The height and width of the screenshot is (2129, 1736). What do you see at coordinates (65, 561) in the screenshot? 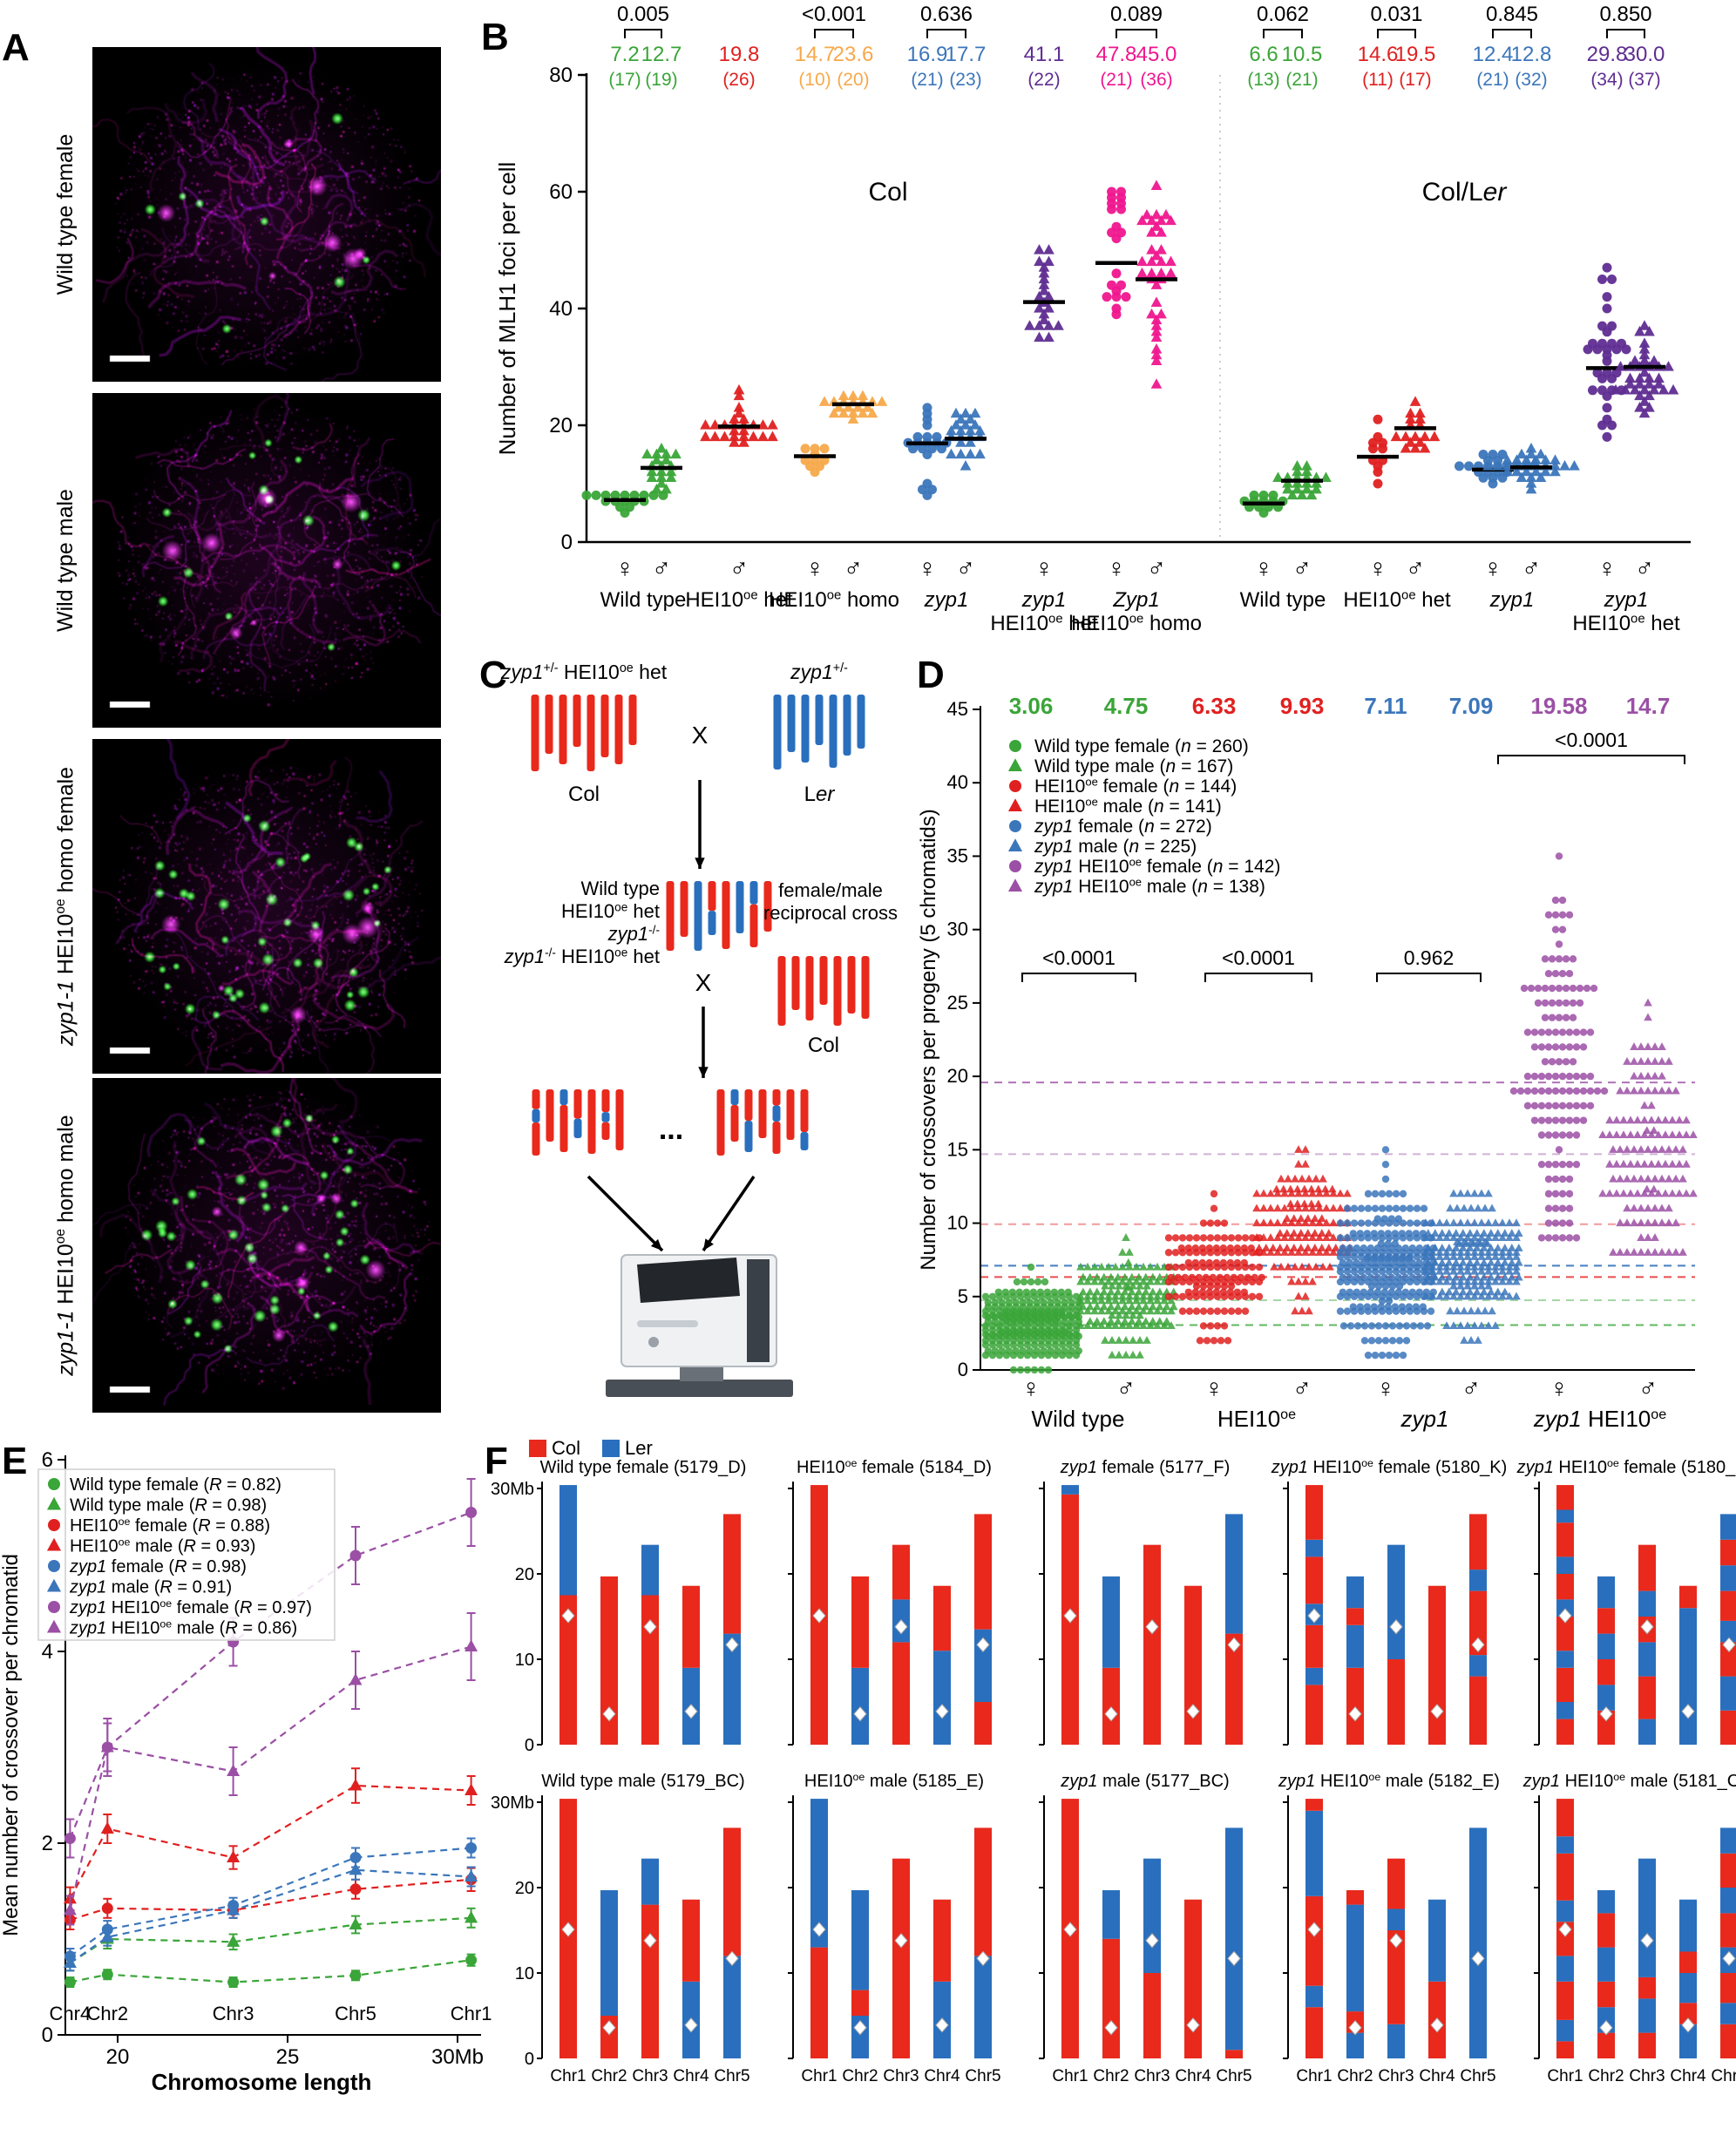
I see `micrograph-label: Wild type male` at bounding box center [65, 561].